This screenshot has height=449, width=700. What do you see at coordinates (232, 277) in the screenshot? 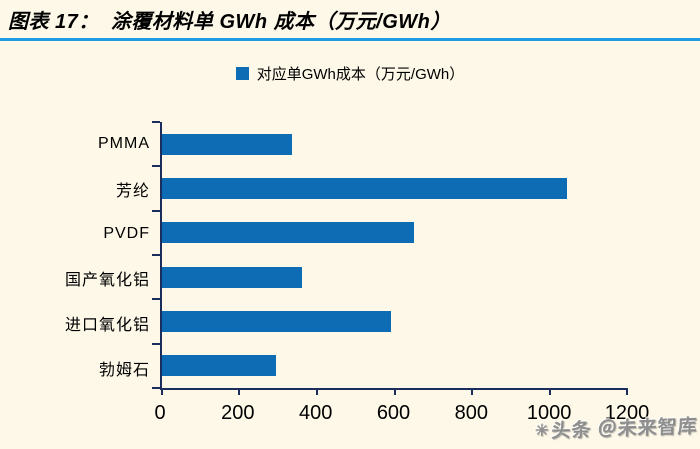
I see `bar-国产氧化铝` at bounding box center [232, 277].